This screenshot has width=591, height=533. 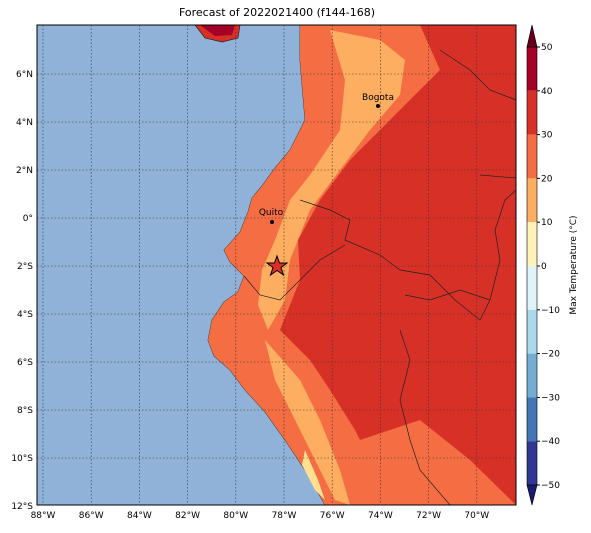 What do you see at coordinates (24, 75) in the screenshot?
I see `lat-label: 6°N` at bounding box center [24, 75].